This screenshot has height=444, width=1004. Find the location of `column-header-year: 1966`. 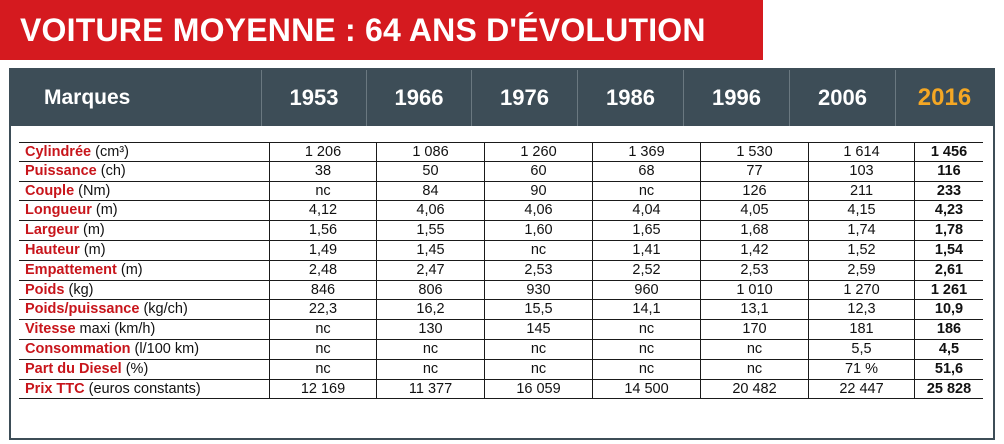

column-header-year: 1966 is located at coordinates (418, 98).